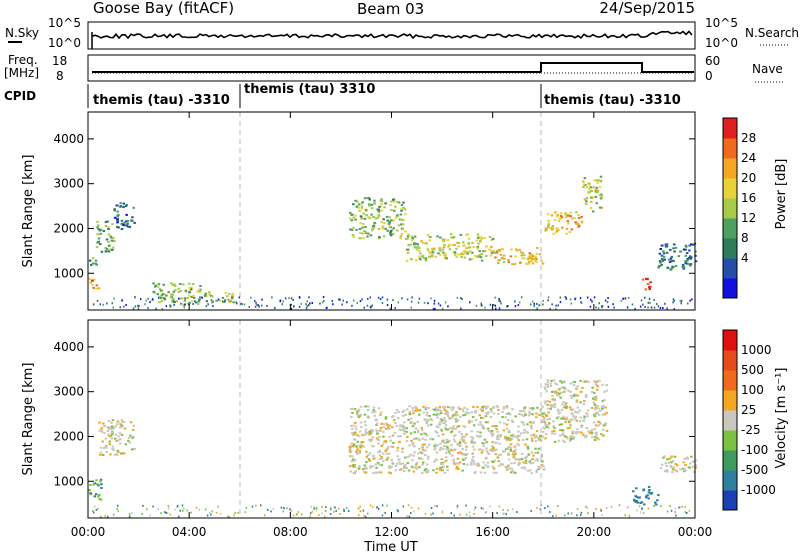  What do you see at coordinates (751, 430) in the screenshot?
I see `colorbar-tick-label: -25` at bounding box center [751, 430].